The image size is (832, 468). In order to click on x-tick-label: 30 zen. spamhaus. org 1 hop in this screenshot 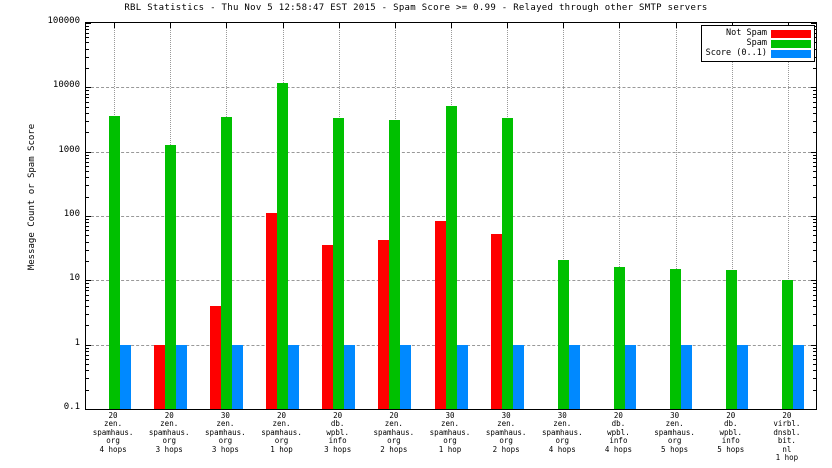, I will do `click(450, 432)`.